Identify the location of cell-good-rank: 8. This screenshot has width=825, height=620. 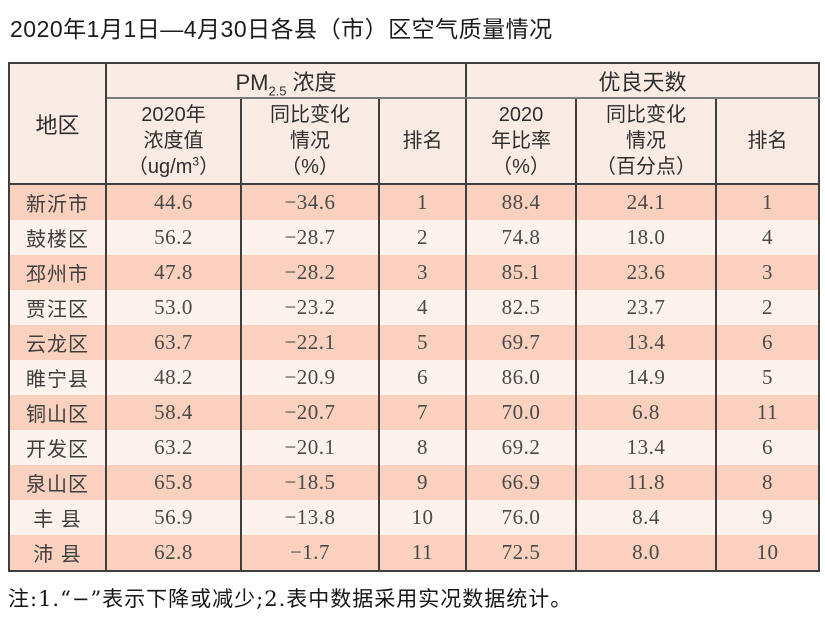
(768, 482).